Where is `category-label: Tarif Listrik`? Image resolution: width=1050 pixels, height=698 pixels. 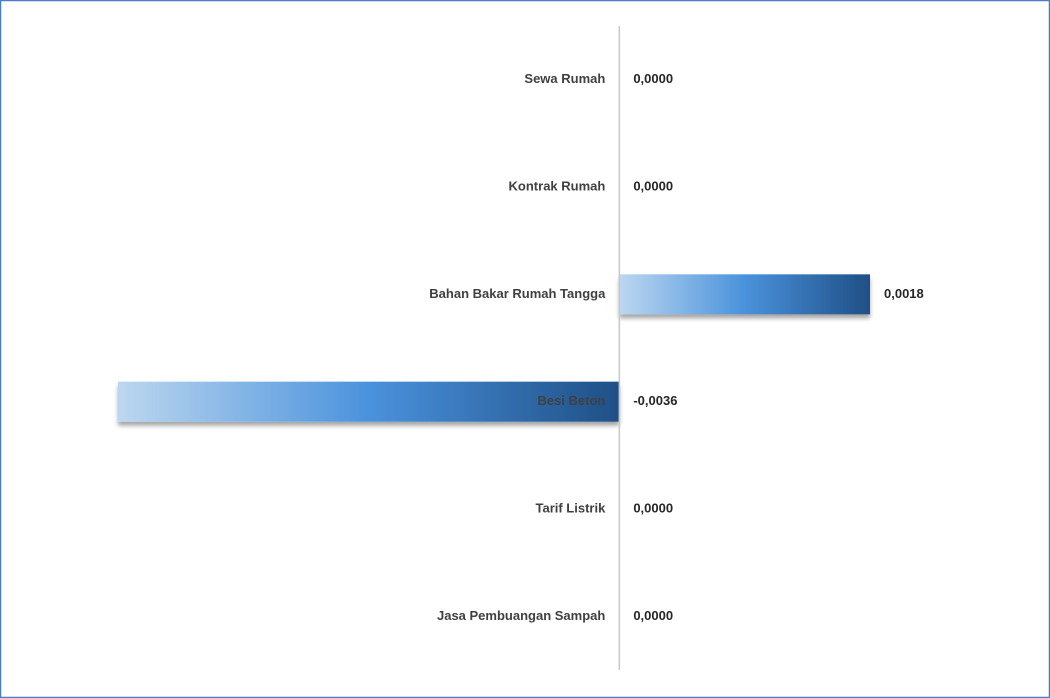
category-label: Tarif Listrik is located at coordinates (570, 507).